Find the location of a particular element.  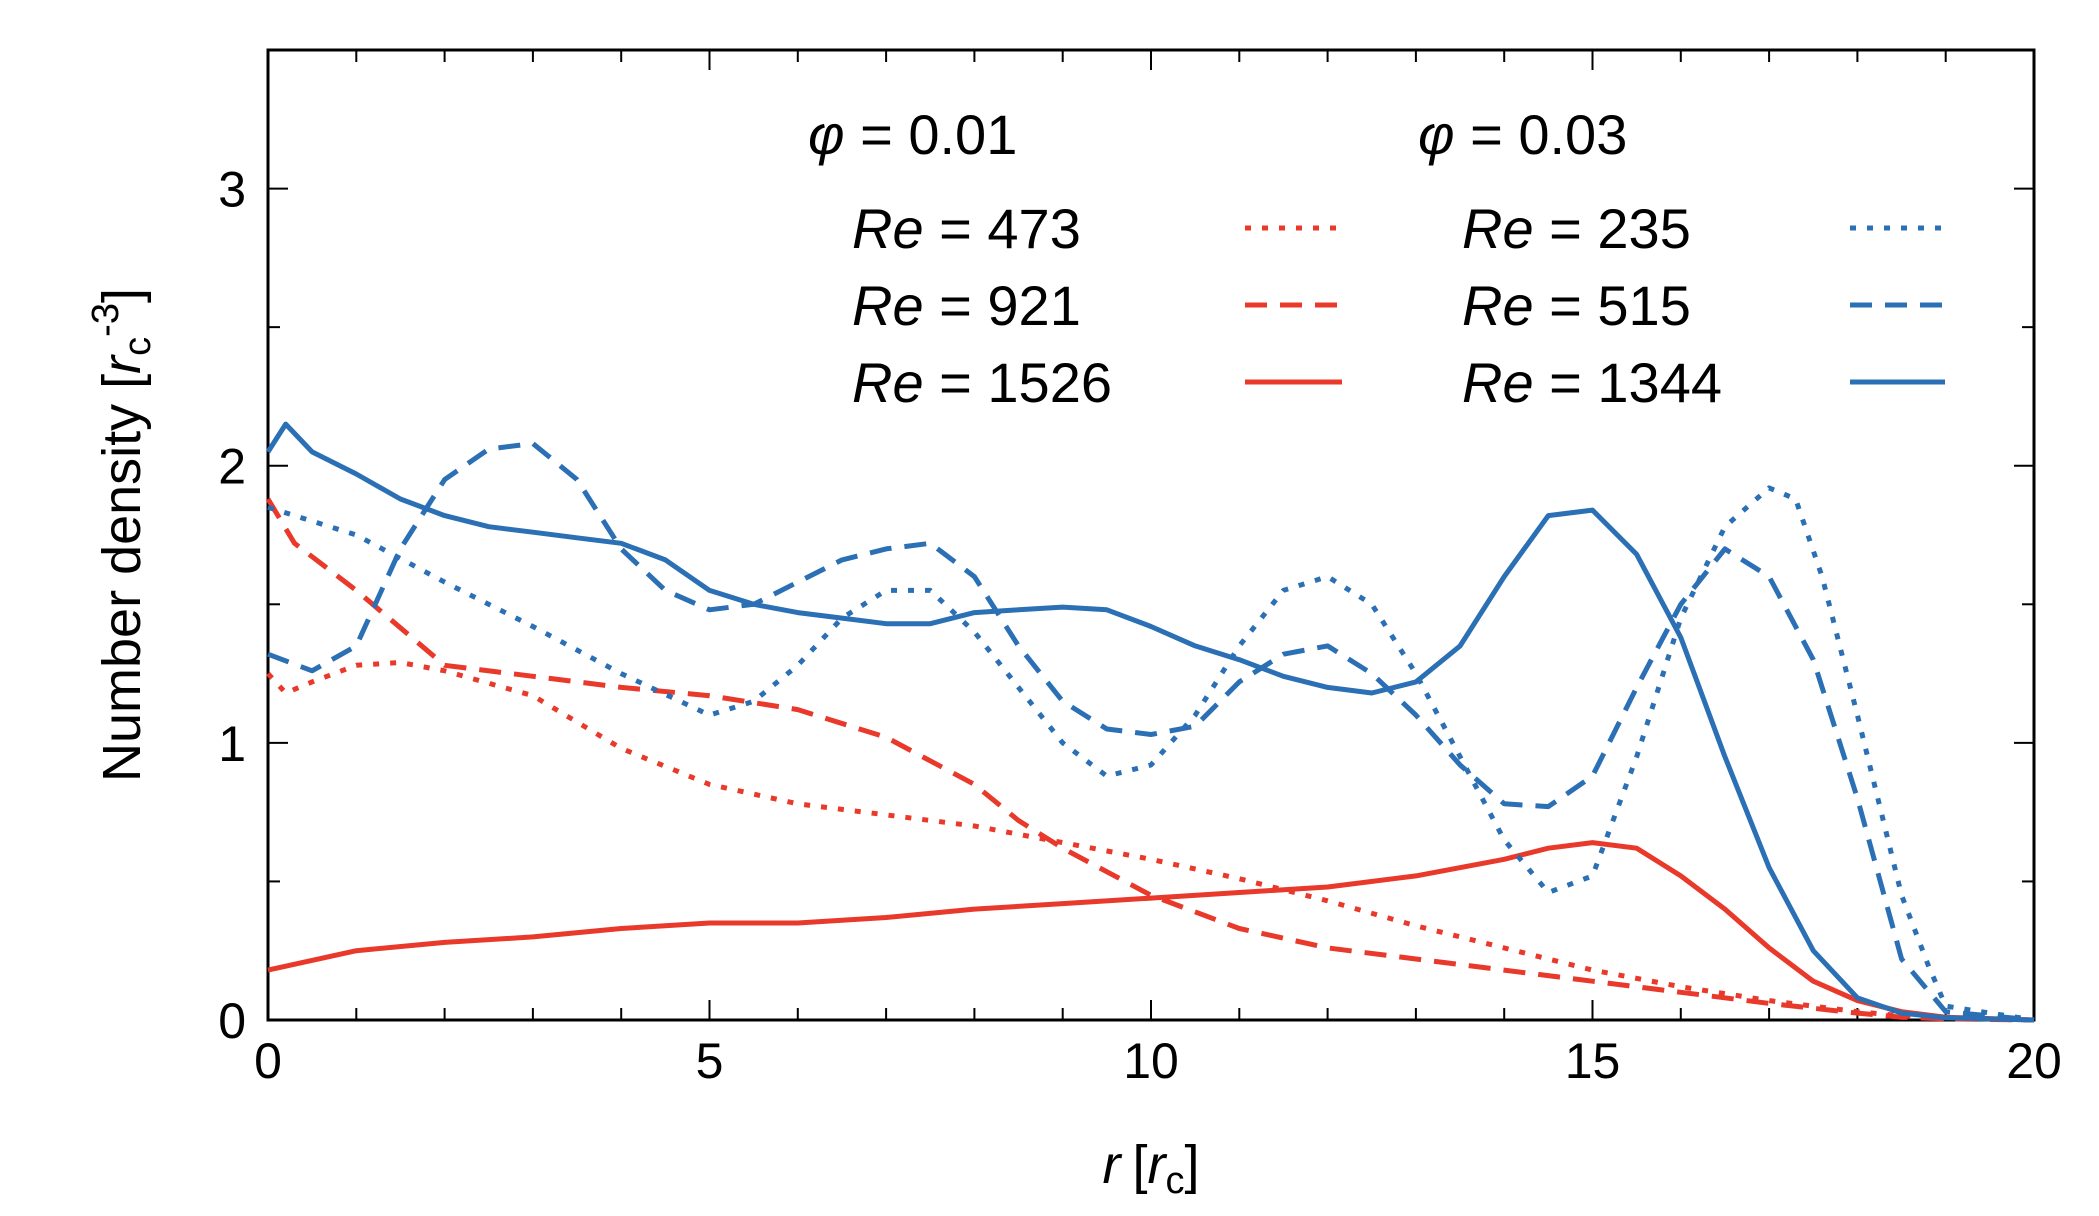

y-tick-label: 1 is located at coordinates (232, 744).